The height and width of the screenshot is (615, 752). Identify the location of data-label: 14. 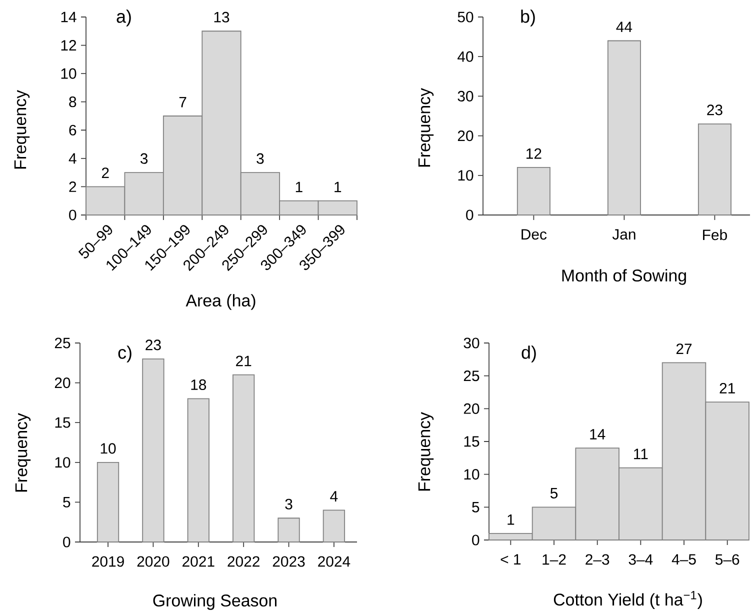
(598, 434).